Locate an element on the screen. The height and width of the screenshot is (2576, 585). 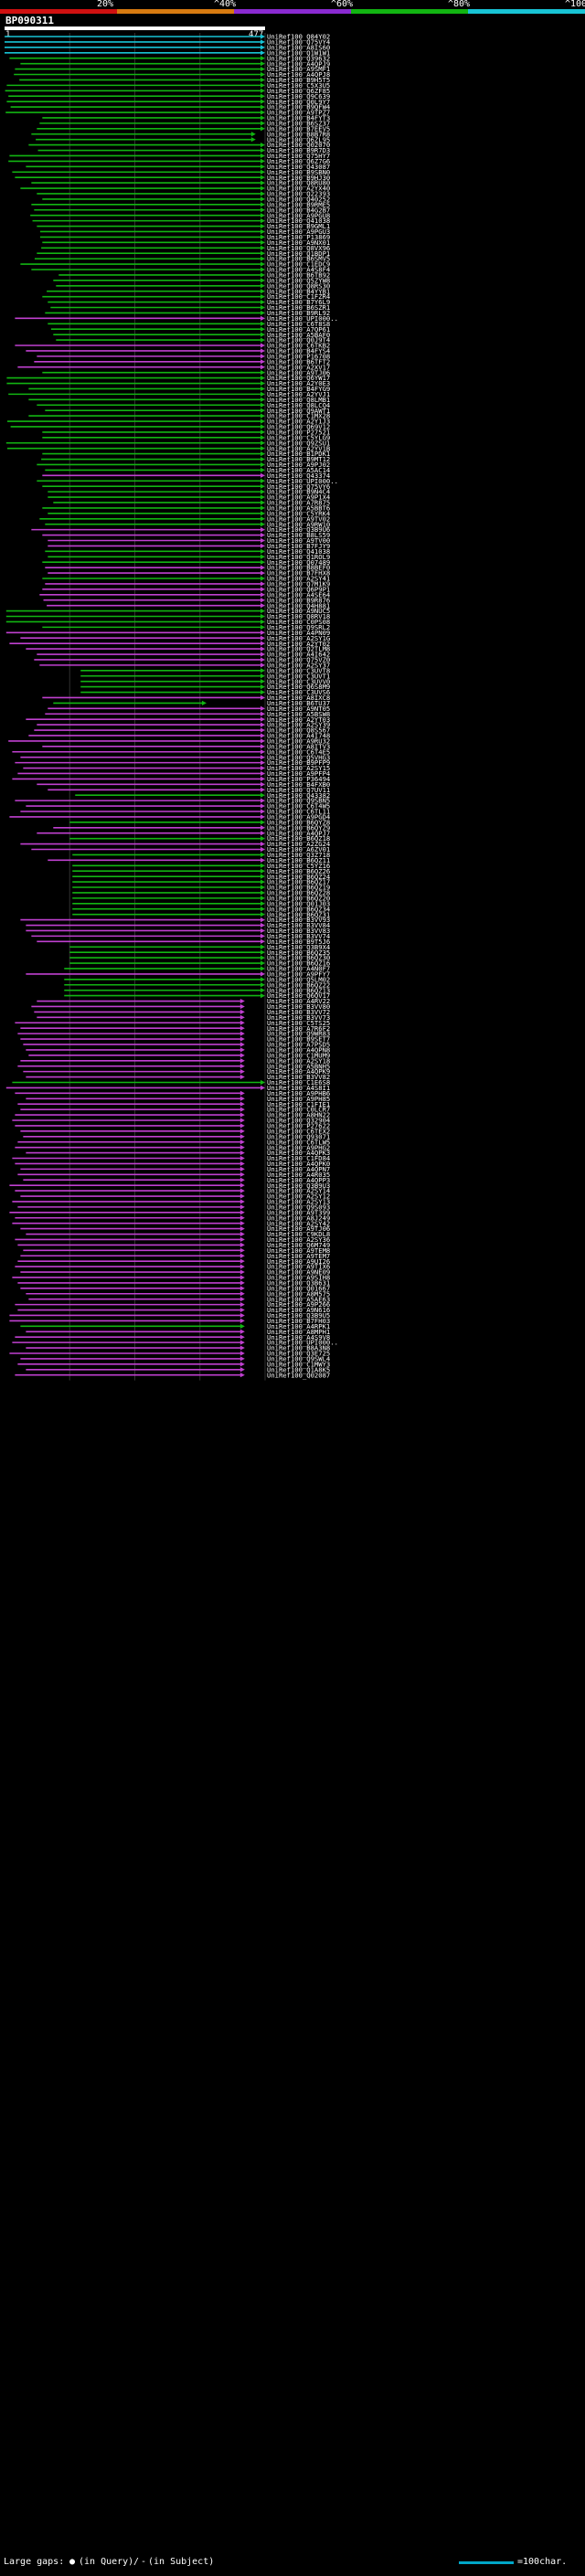
hit-id-label: UniRef100_Q32904 is located at coordinates (299, 1121).